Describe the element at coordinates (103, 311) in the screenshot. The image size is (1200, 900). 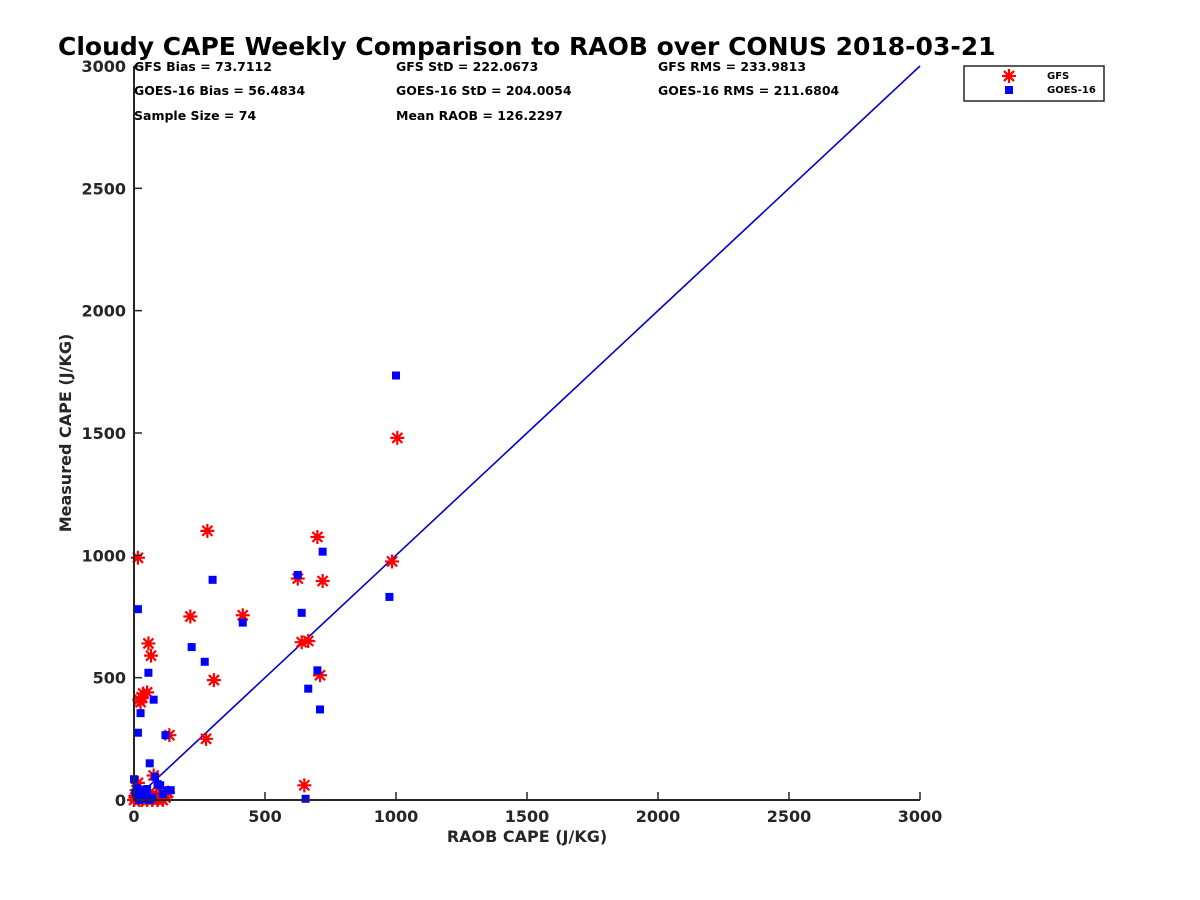
I see `y-tick-label: 2000` at that location.